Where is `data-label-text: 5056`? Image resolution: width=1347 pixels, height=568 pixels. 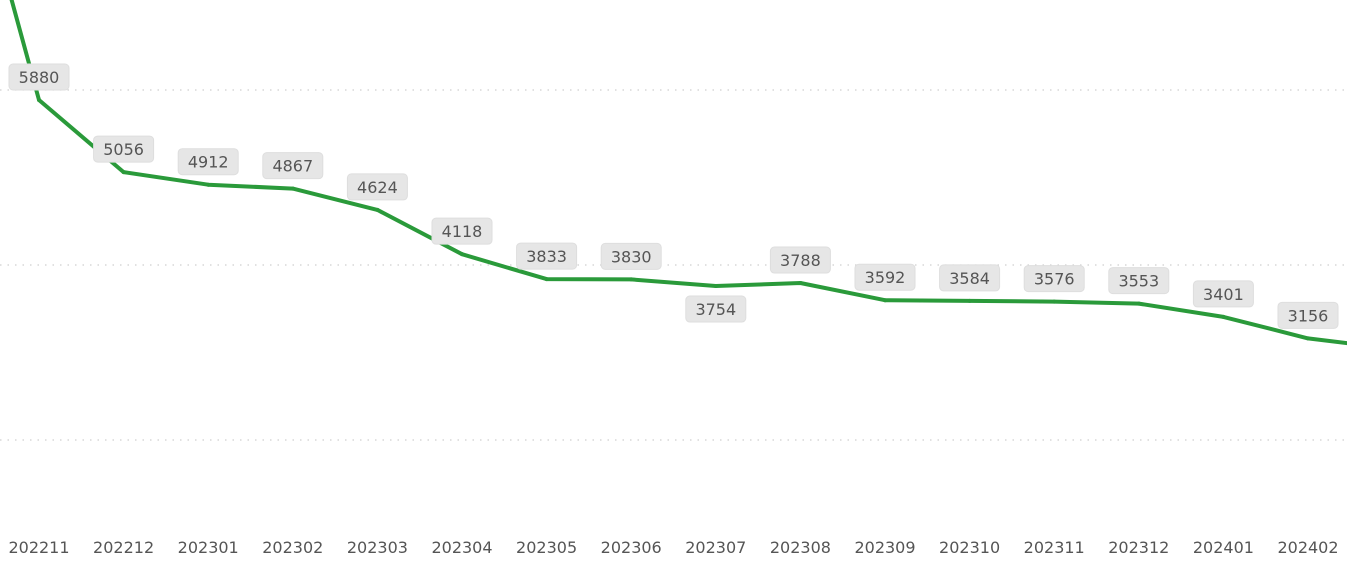
data-label-text: 5056 is located at coordinates (123, 149).